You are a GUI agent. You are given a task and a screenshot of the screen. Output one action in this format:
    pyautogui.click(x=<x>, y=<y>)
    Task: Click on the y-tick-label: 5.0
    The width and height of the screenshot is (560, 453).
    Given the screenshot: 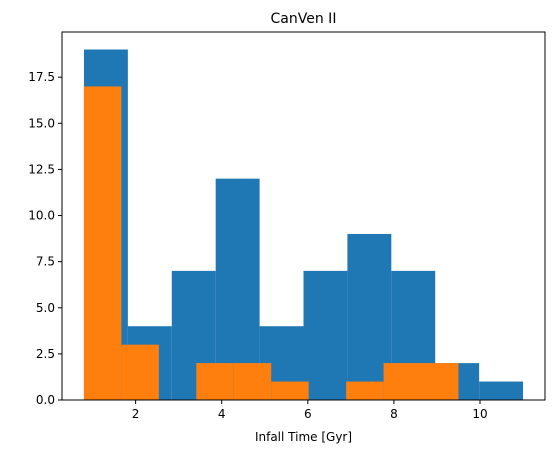 What is the action you would take?
    pyautogui.click(x=45, y=308)
    